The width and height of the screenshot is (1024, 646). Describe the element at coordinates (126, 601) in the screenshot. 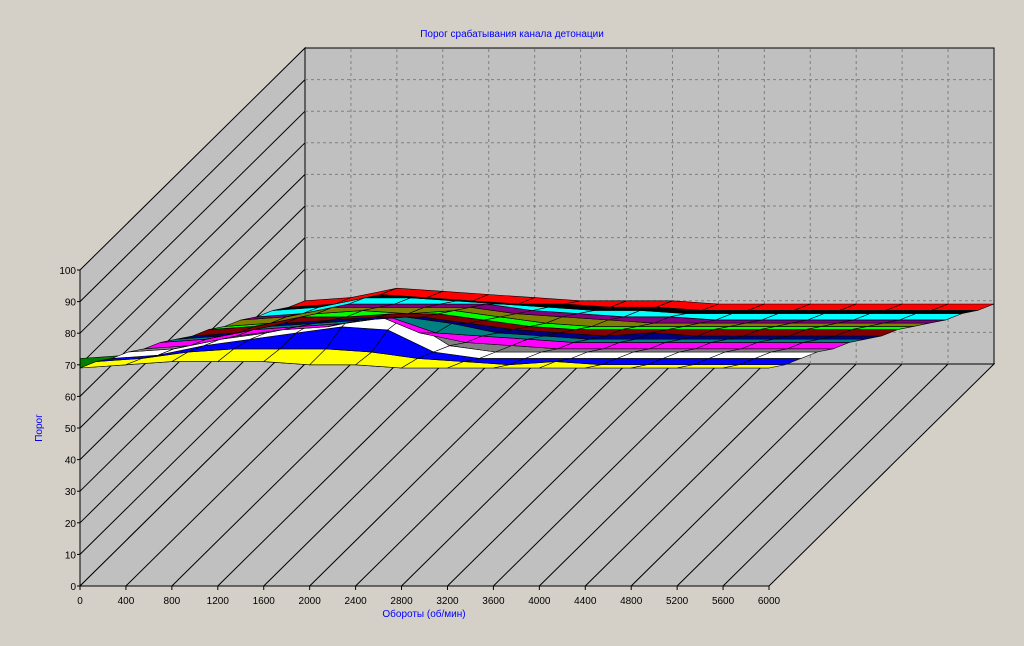

I see `x-tick-label: 400` at that location.